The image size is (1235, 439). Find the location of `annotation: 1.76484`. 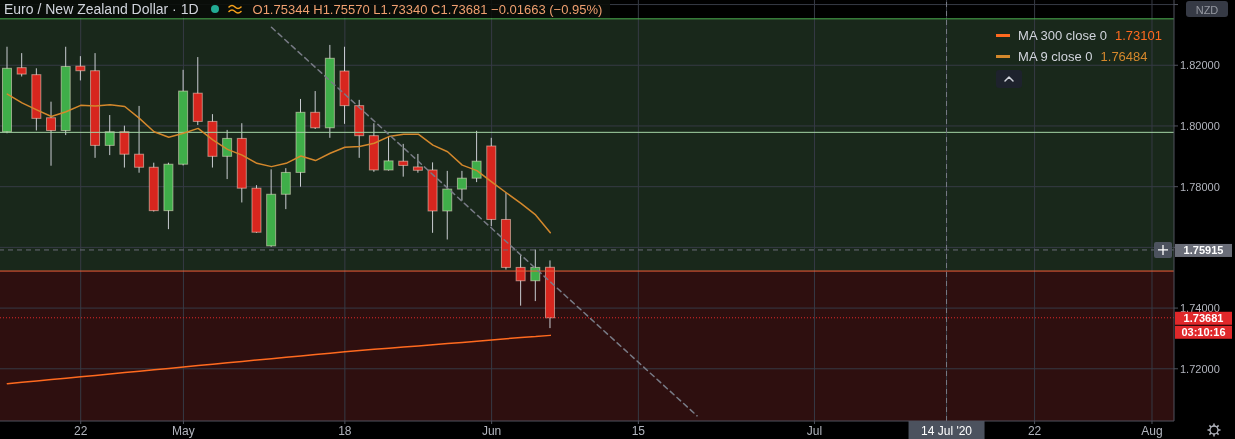

annotation: 1.76484 is located at coordinates (1124, 56).